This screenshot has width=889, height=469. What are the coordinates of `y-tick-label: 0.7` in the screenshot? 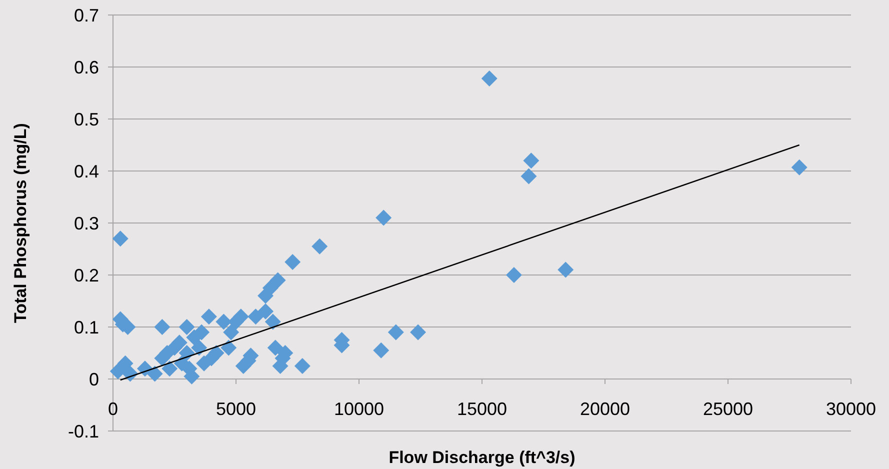 It's located at (86, 15).